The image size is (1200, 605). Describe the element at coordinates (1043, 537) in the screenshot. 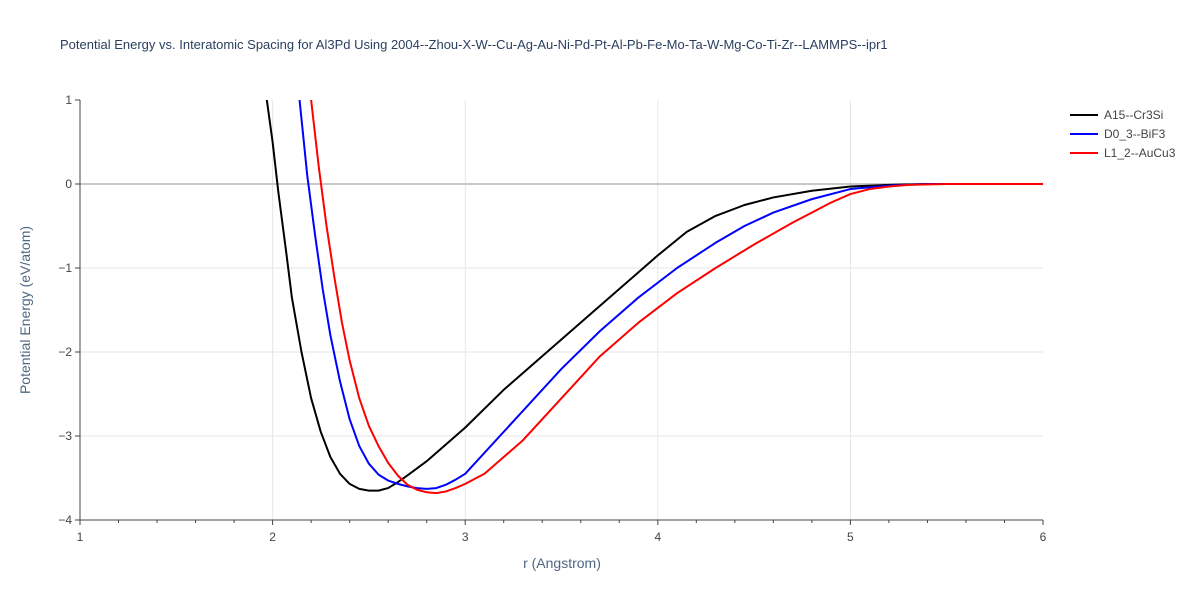

I see `x-tick-label: 6` at that location.